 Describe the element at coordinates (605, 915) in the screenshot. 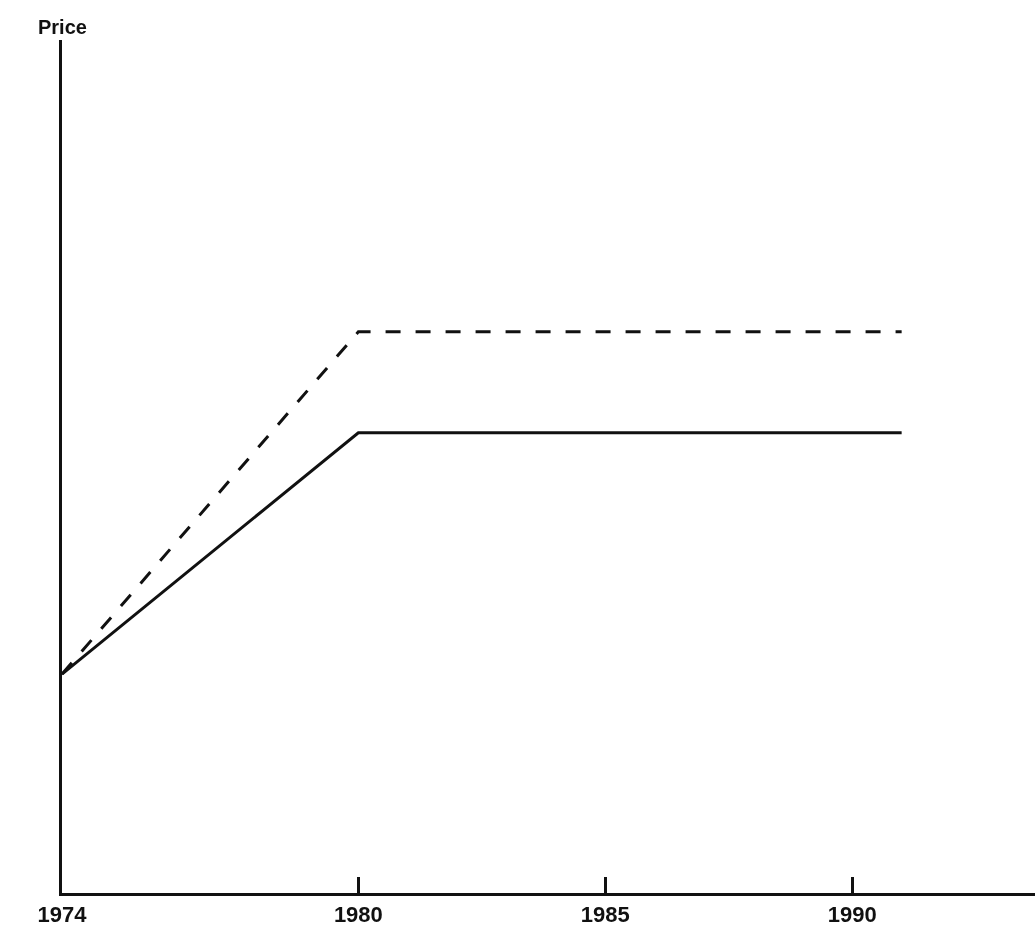

I see `x-tick-label: 1985` at that location.